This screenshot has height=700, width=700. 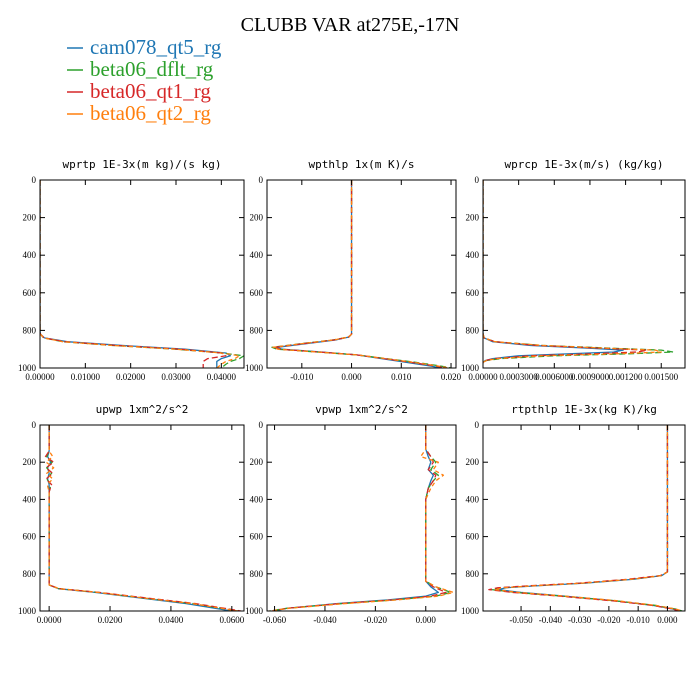 What do you see at coordinates (584, 409) in the screenshot?
I see `panel-title: rtpthlp 1E-3x(kg K)/kg` at bounding box center [584, 409].